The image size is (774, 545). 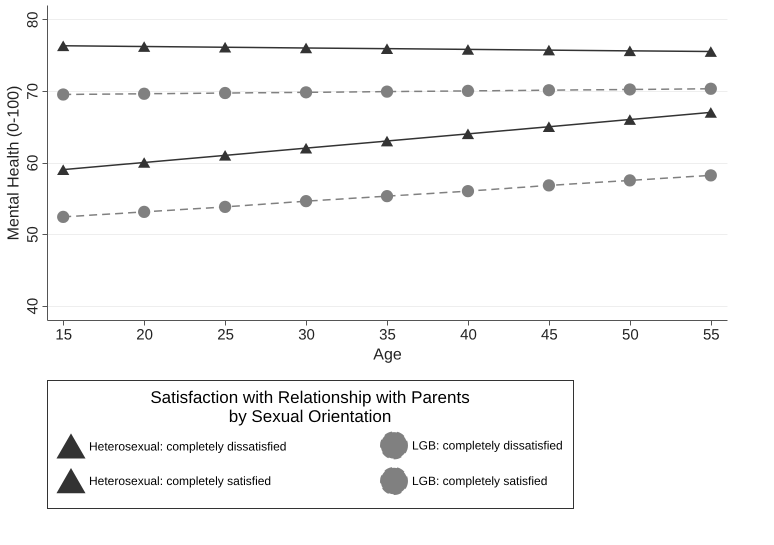 I want to click on y-tick-label: 50, so click(x=33, y=234).